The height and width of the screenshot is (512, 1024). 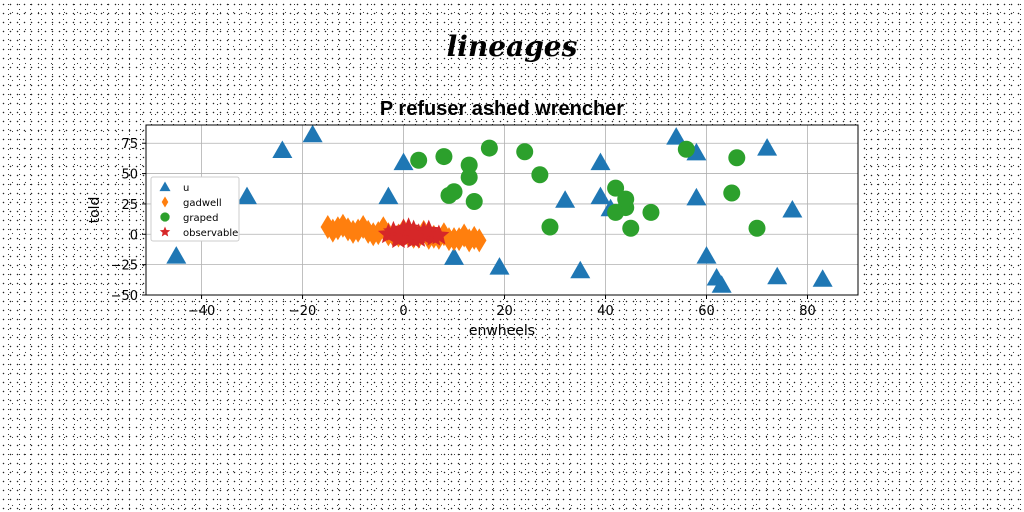 What do you see at coordinates (201, 311) in the screenshot?
I see `x-tick-label: −40` at bounding box center [201, 311].